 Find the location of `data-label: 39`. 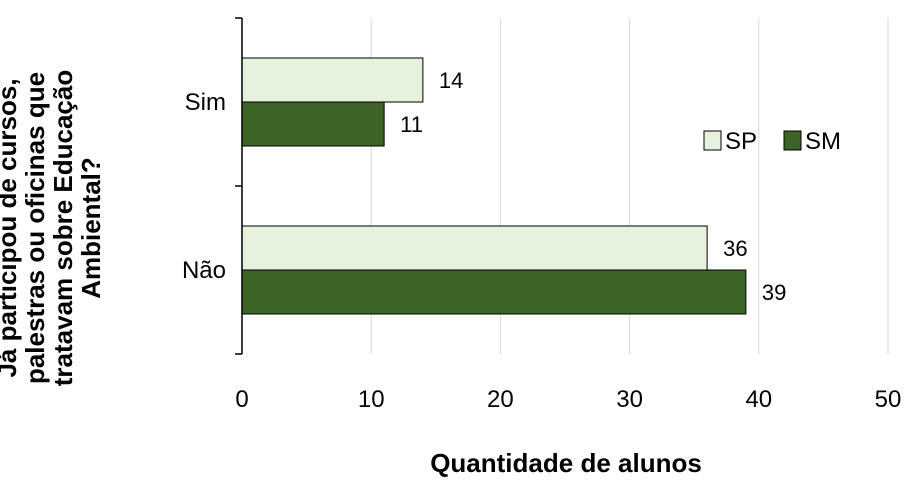

data-label: 39 is located at coordinates (774, 292).